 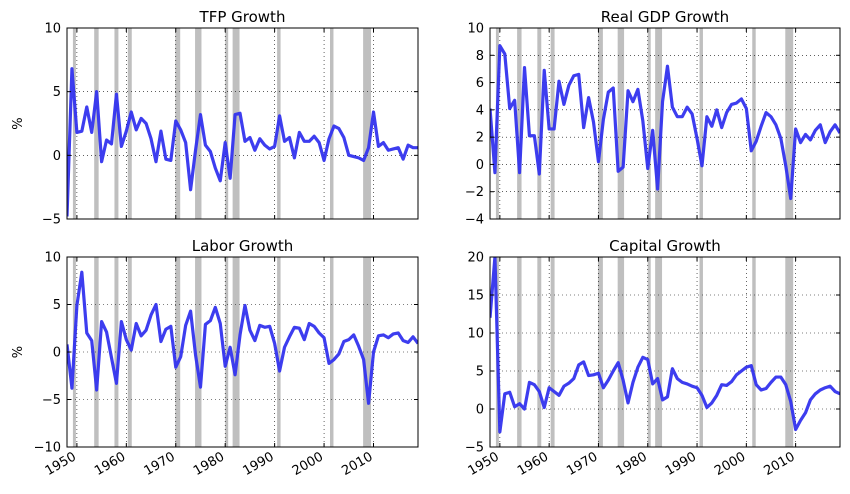 What do you see at coordinates (47, 448) in the screenshot?
I see `y-tick-label: −10` at bounding box center [47, 448].